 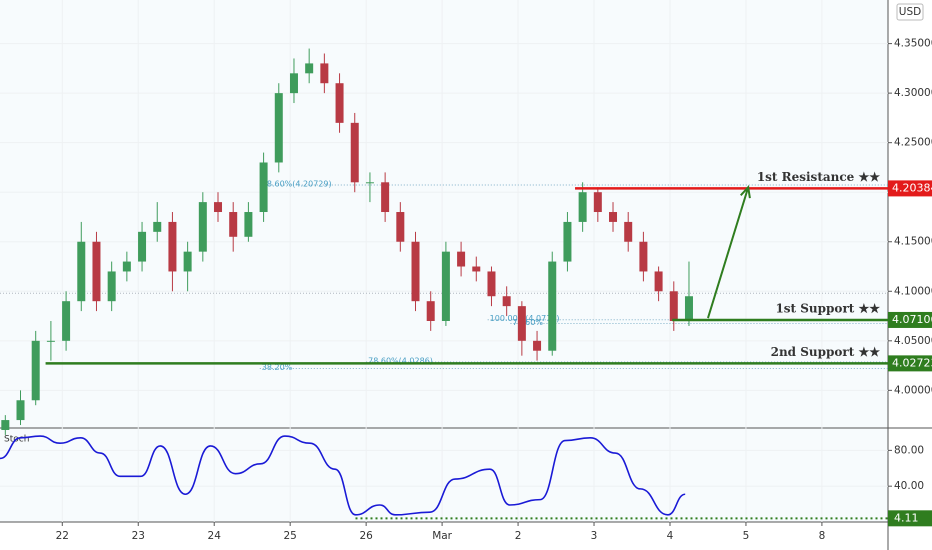 What do you see at coordinates (400, 361) in the screenshot?
I see `fib-label: 78.60%(4.0286)` at bounding box center [400, 361].